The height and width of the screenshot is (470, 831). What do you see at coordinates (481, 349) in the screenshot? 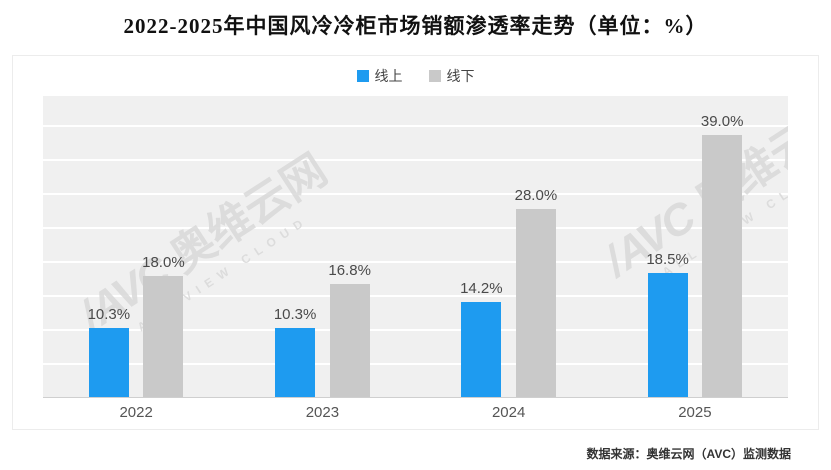
I see `bar-线上-2024` at bounding box center [481, 349].